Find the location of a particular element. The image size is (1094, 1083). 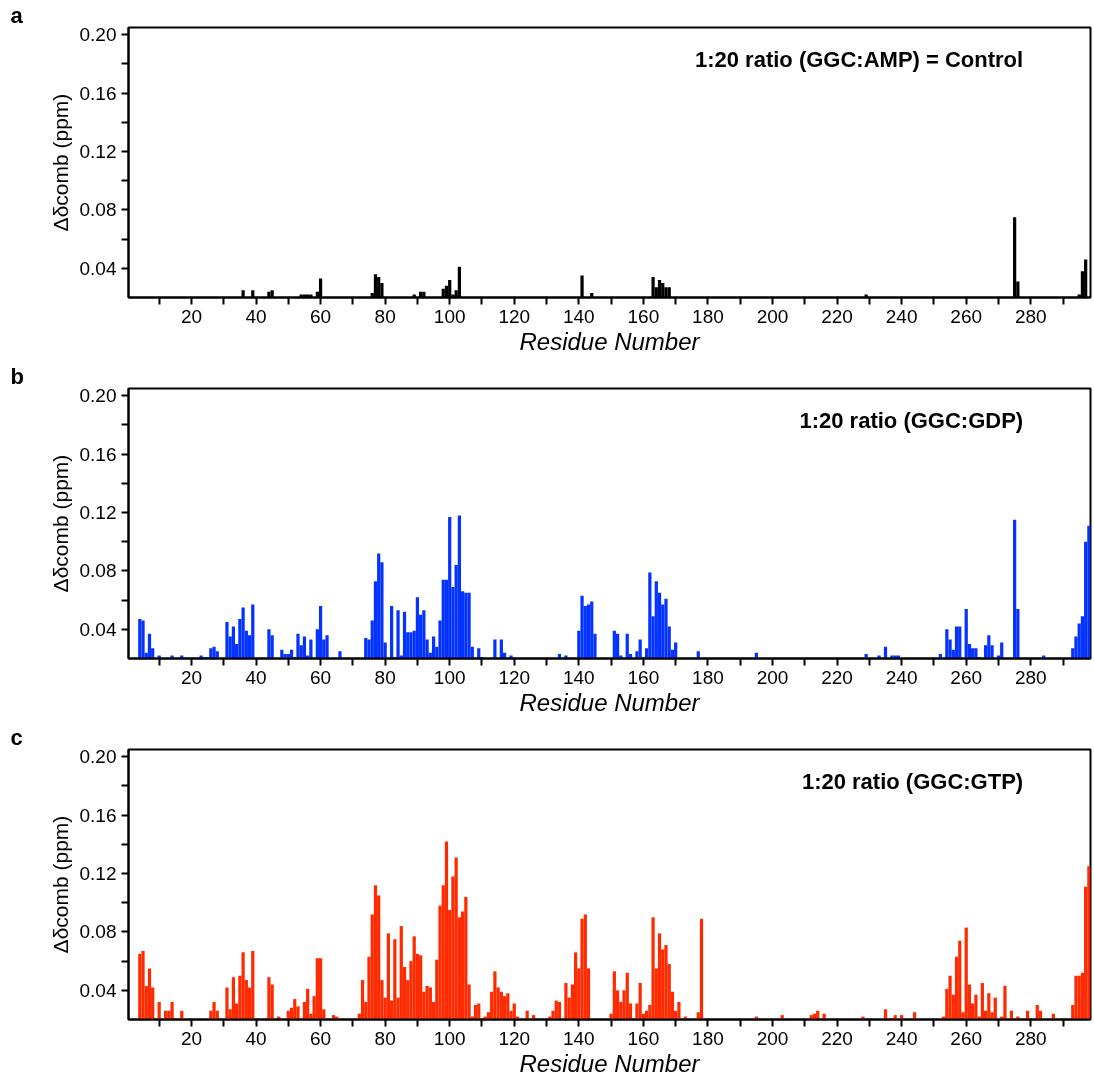

text: 1:20 ratio (GGC:GDP) is located at coordinates (911, 421).